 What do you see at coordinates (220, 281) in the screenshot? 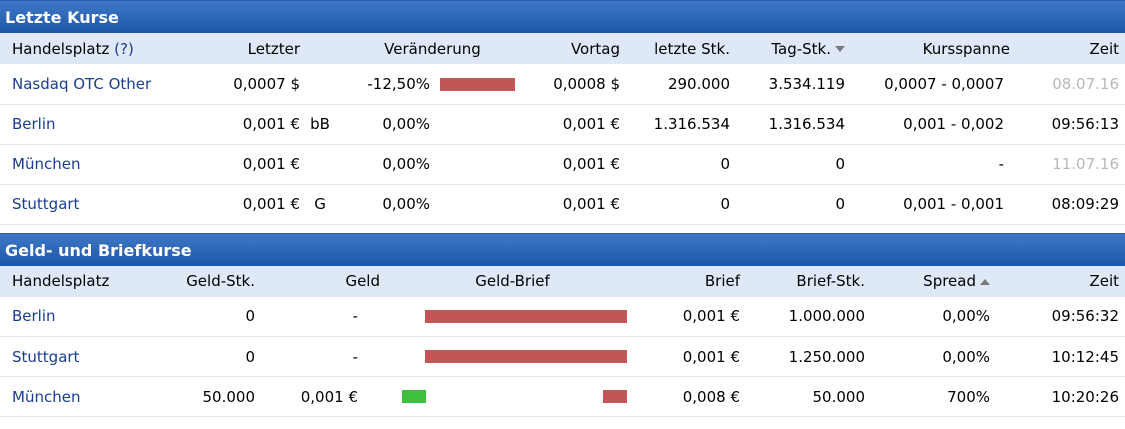
I see `header-bid-qty: Geld-Stk.` at bounding box center [220, 281].